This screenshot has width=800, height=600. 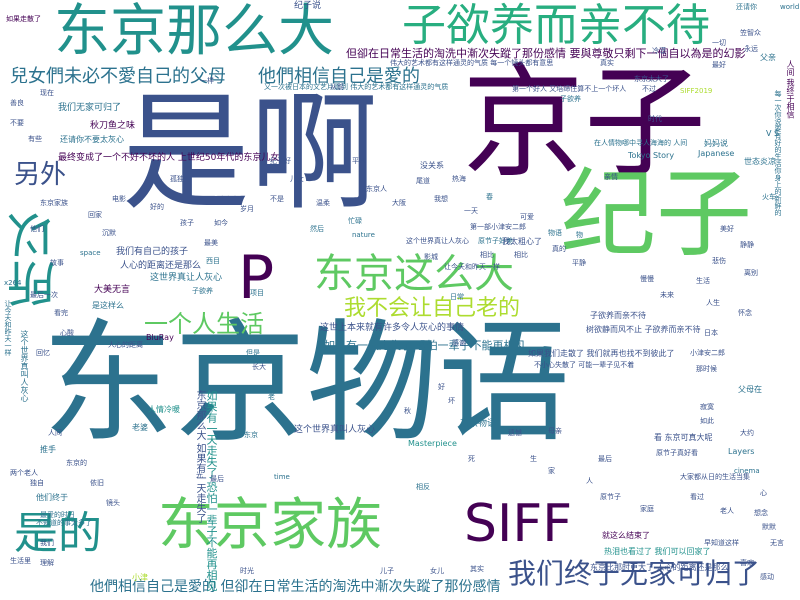 What do you see at coordinates (647, 509) in the screenshot?
I see `cloud-word: 家庭` at bounding box center [647, 509].